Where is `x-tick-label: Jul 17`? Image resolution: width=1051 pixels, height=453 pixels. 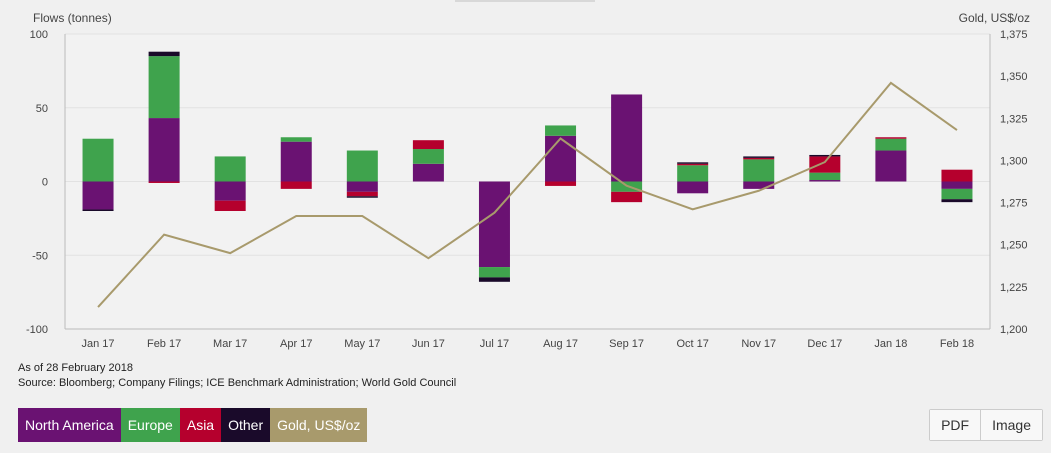 x-tick-label: Jul 17 is located at coordinates (494, 344).